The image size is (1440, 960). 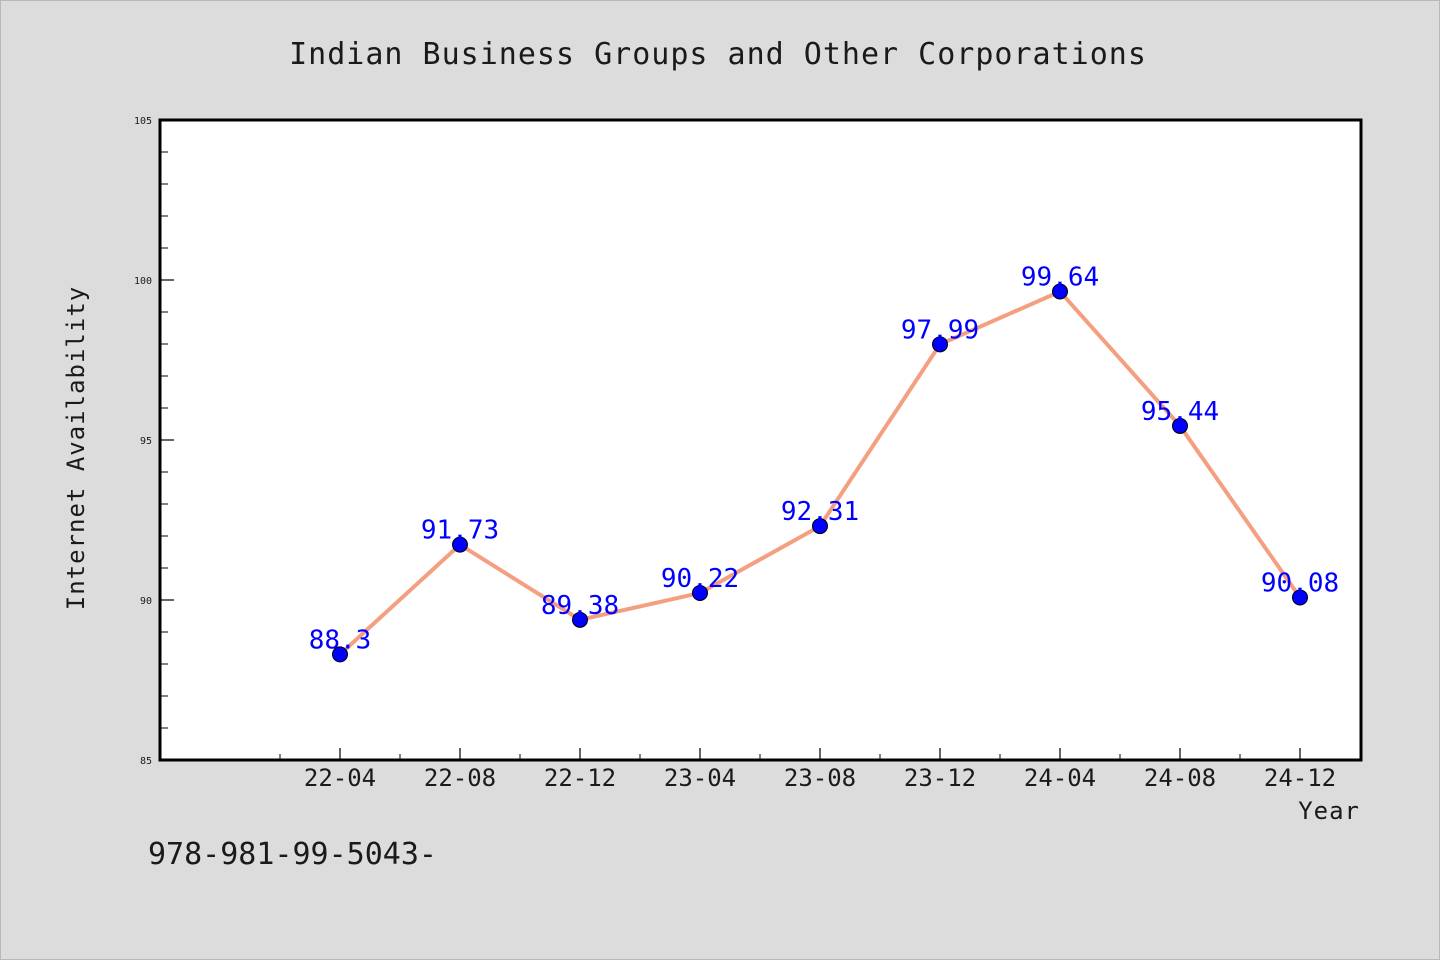 What do you see at coordinates (154, 441) in the screenshot?
I see `y-axis-ticks: 85 90 95 100 105` at bounding box center [154, 441].